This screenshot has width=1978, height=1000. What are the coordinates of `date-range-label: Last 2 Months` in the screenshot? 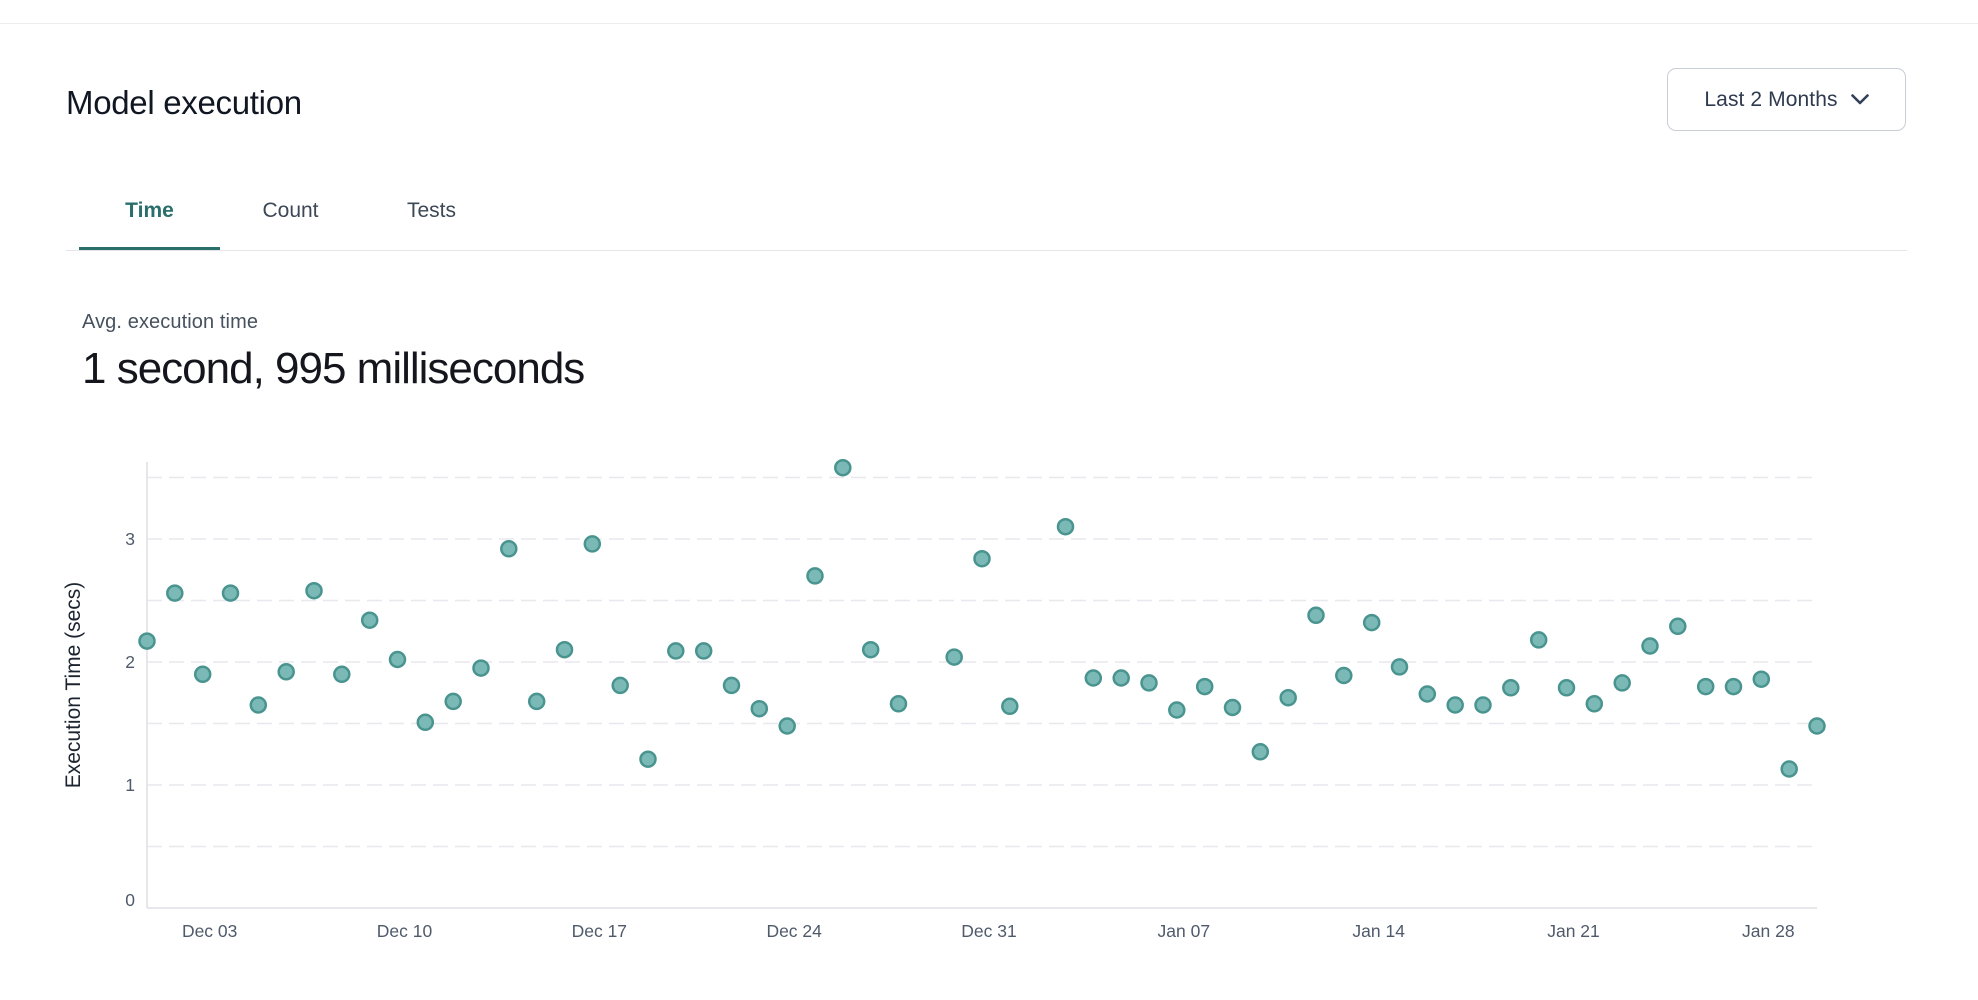 It's located at (1771, 99).